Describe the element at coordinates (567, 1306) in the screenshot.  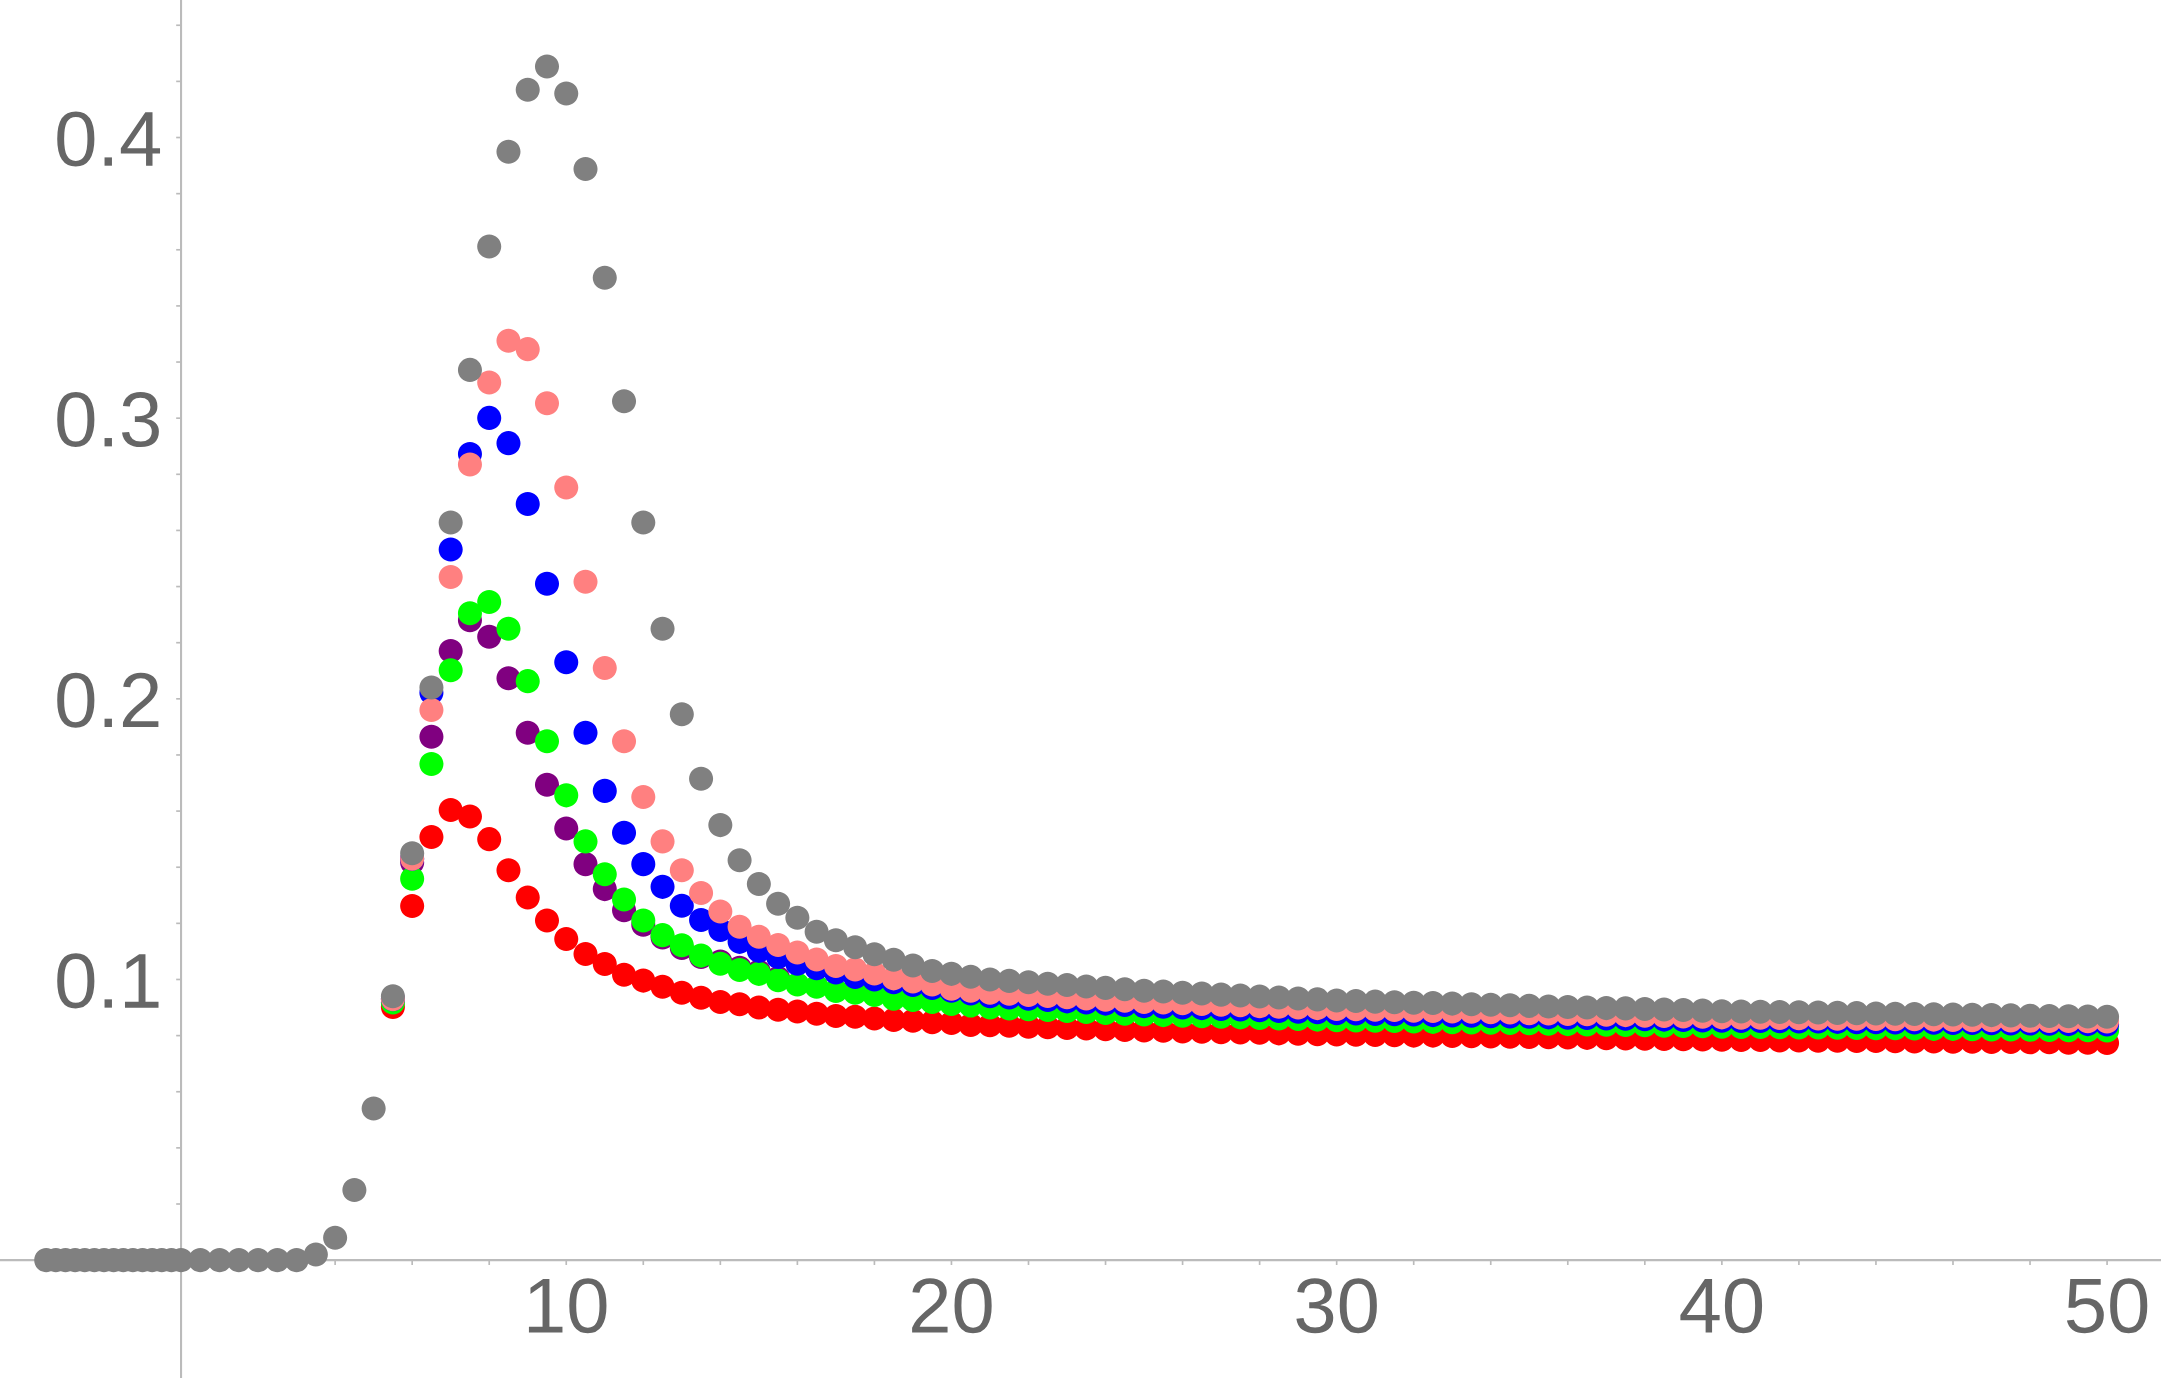
I see `x-tick-label: 10` at that location.